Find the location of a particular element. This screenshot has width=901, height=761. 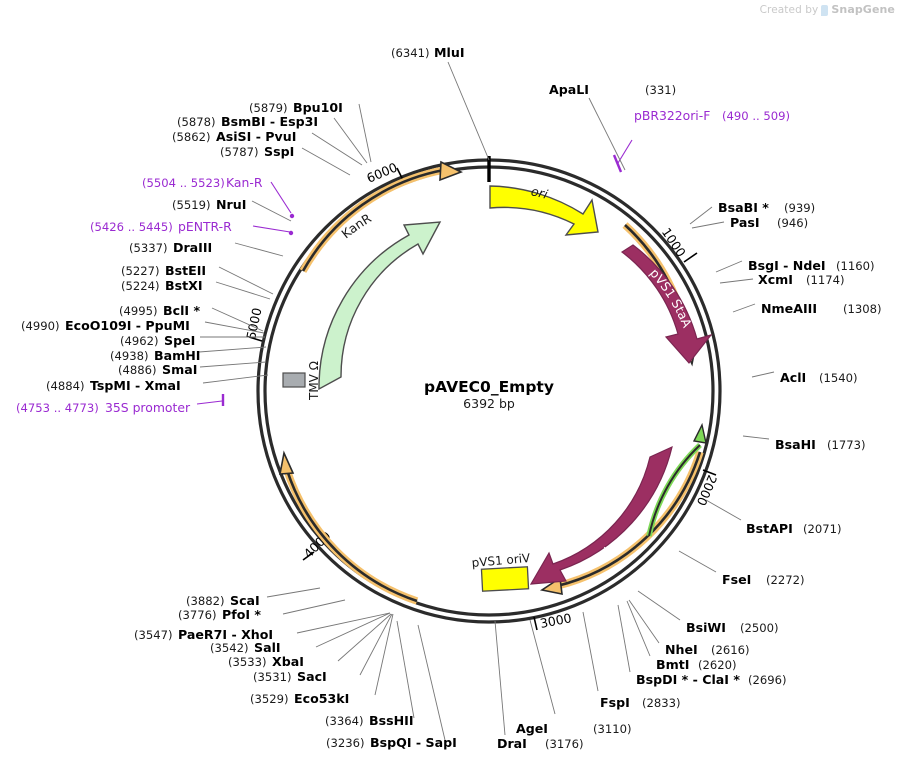

snapgene-logo-icon is located at coordinates (825, 10).